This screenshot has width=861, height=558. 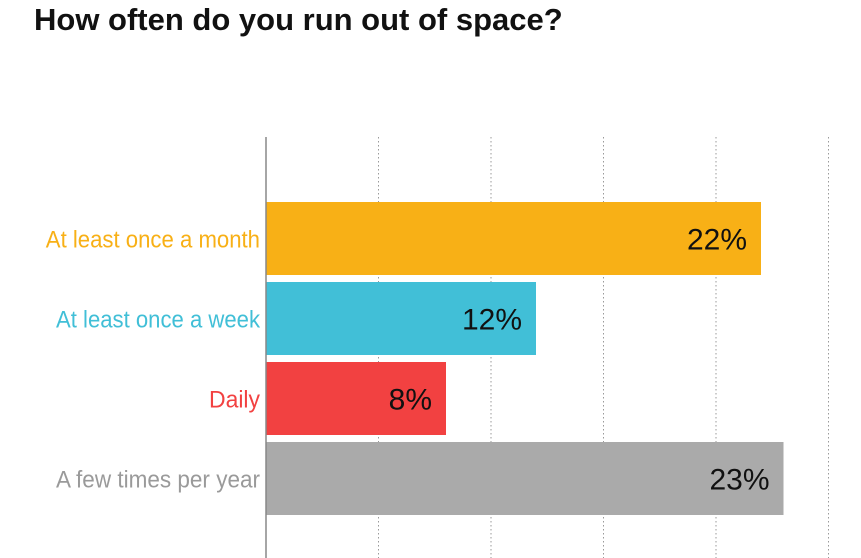 I want to click on category-label: A few times per year, so click(x=158, y=480).